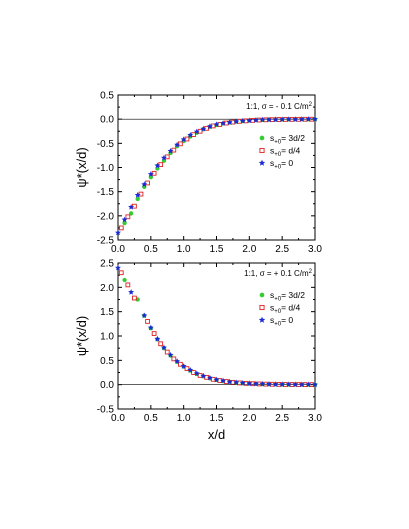  I want to click on y-tick-label: 2.0, so click(107, 288).